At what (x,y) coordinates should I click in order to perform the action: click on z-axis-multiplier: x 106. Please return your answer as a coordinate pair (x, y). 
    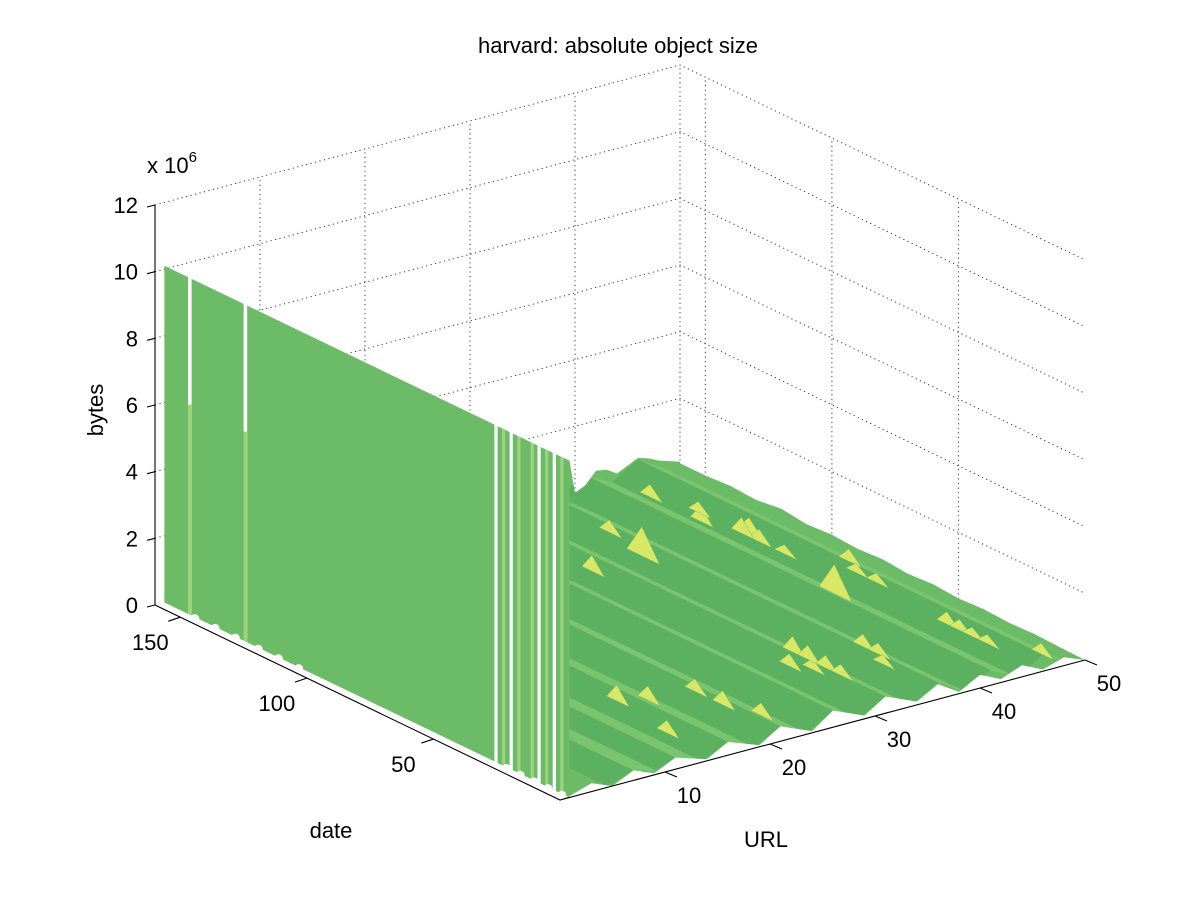
    Looking at the image, I should click on (172, 163).